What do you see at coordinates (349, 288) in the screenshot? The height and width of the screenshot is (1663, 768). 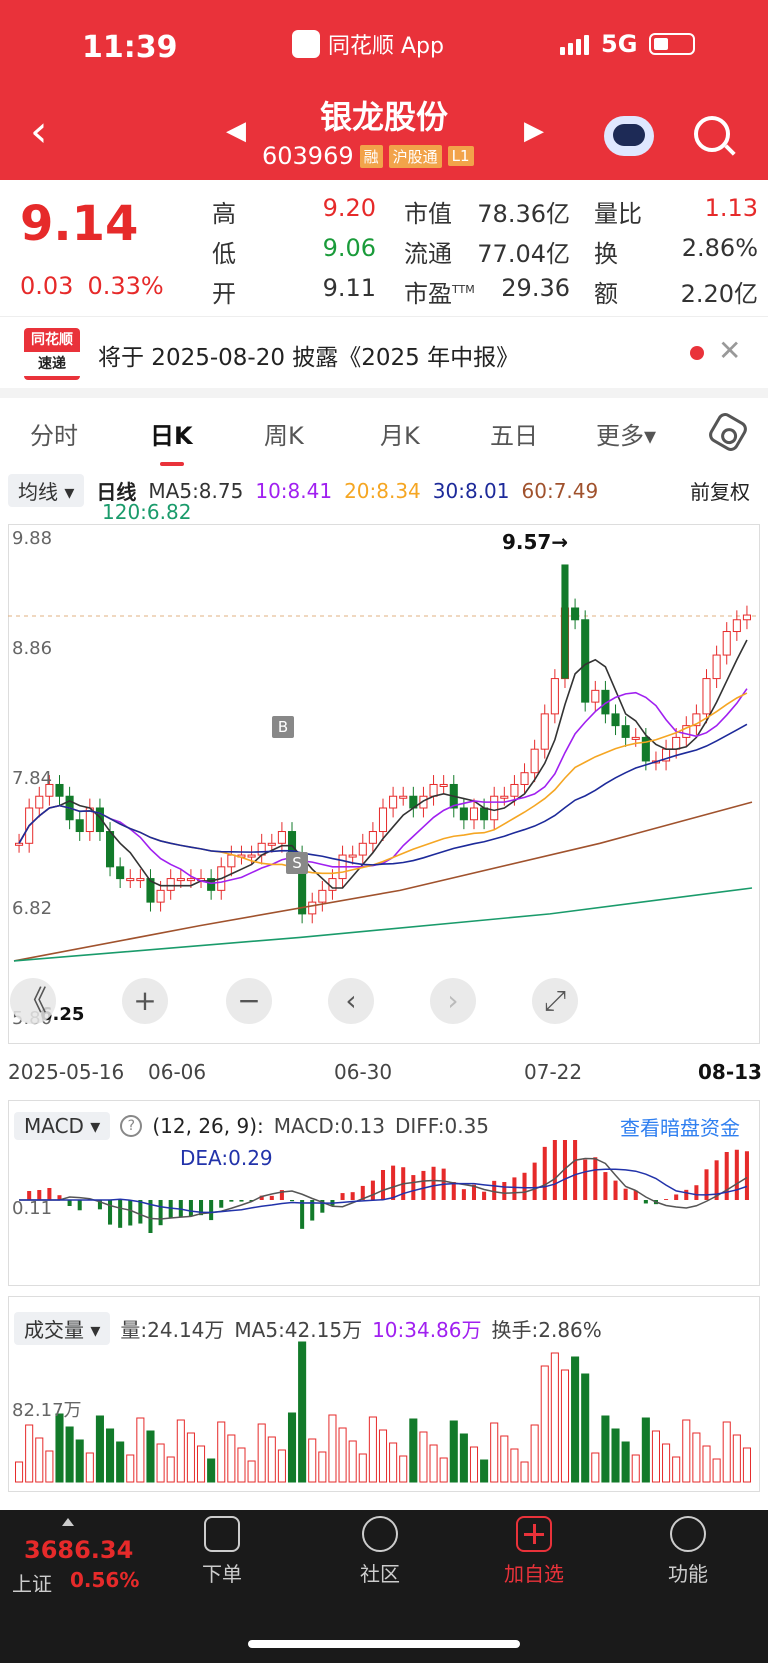 I see `open-value: 9.11` at bounding box center [349, 288].